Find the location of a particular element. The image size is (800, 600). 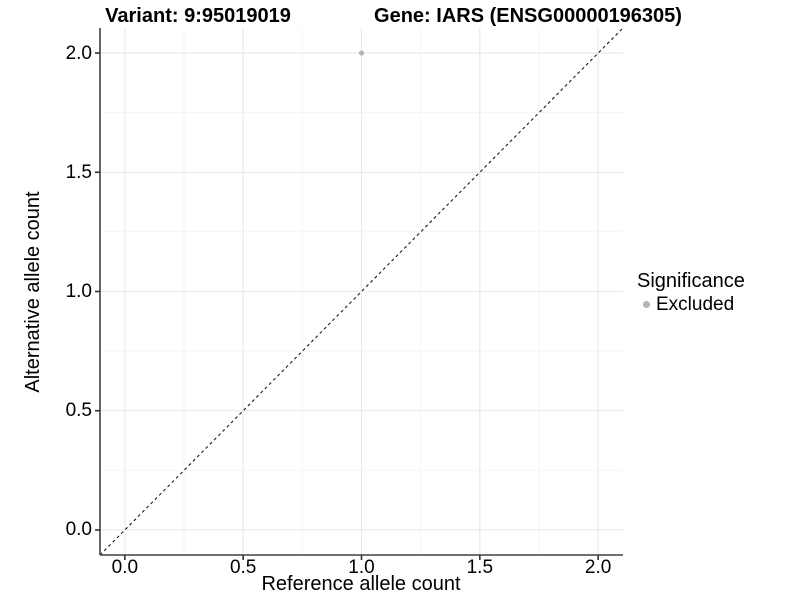

legend-item-excluded: Excluded is located at coordinates (691, 304).